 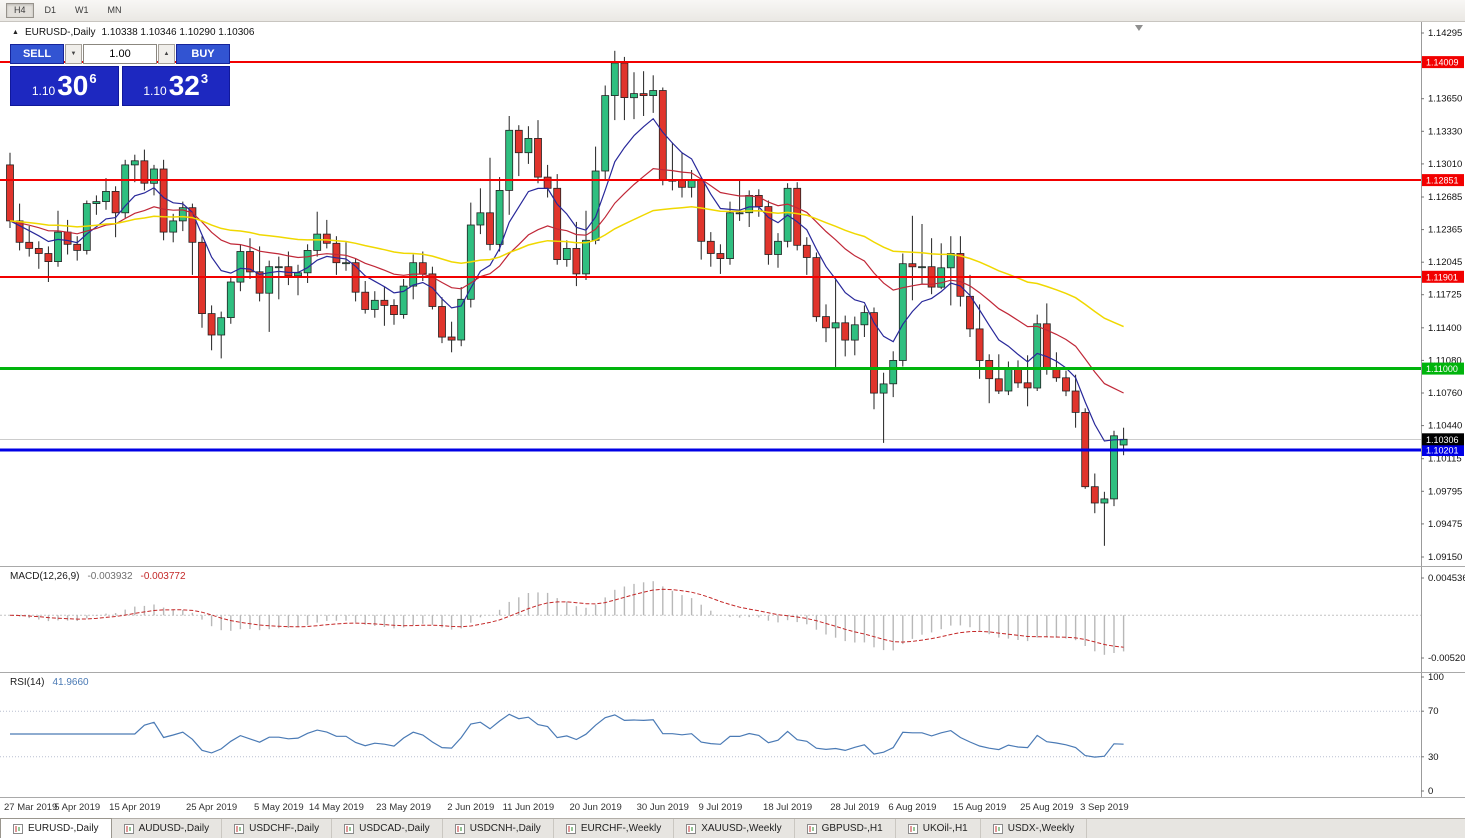 I want to click on level-price-tag-label: 1.12851, so click(x=1442, y=181).